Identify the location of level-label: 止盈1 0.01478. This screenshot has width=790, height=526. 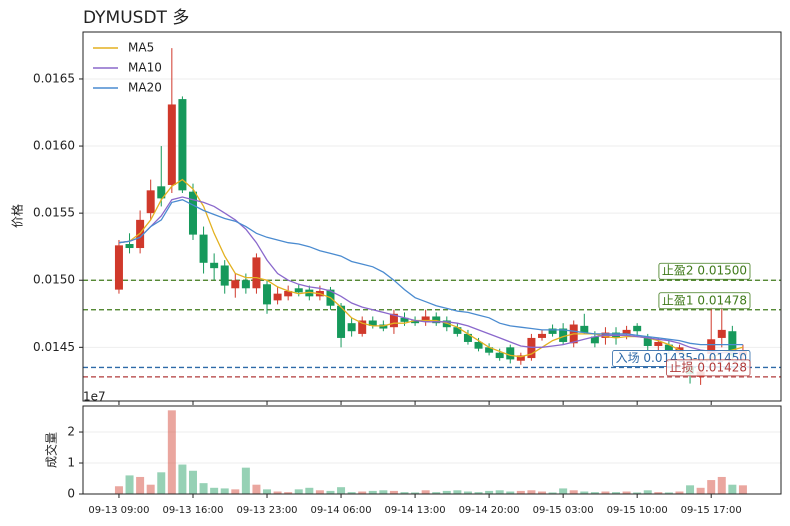
(704, 300).